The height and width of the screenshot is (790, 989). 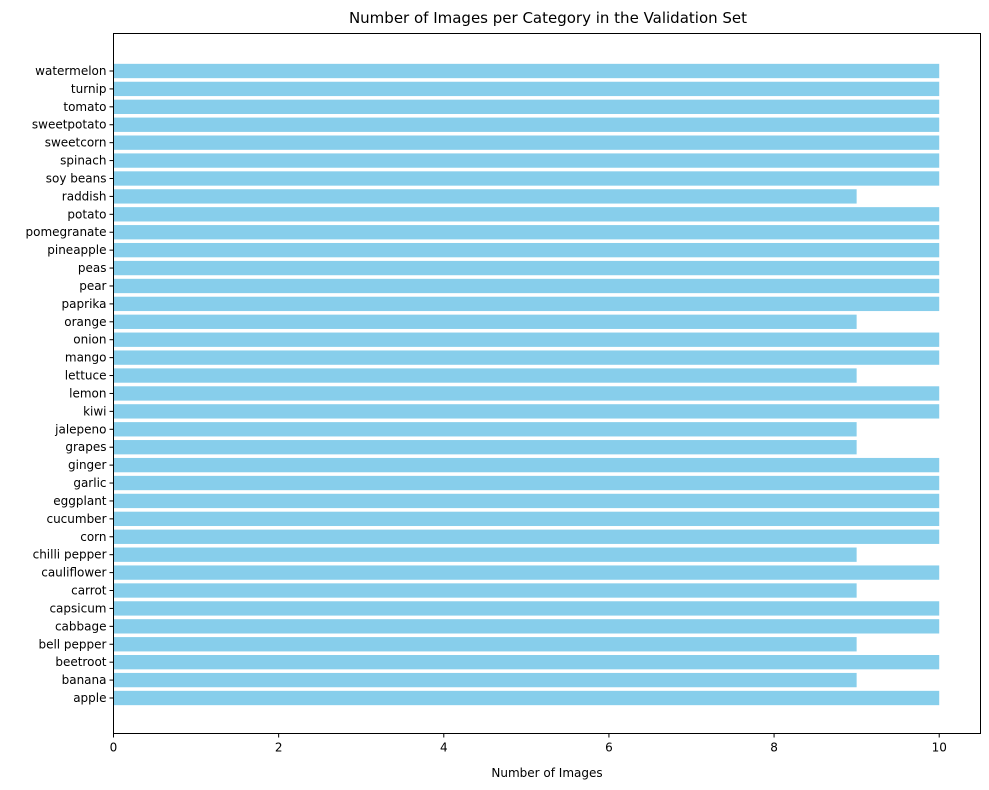 I want to click on y-tick-label-eggplant: eggplant, so click(x=80, y=501).